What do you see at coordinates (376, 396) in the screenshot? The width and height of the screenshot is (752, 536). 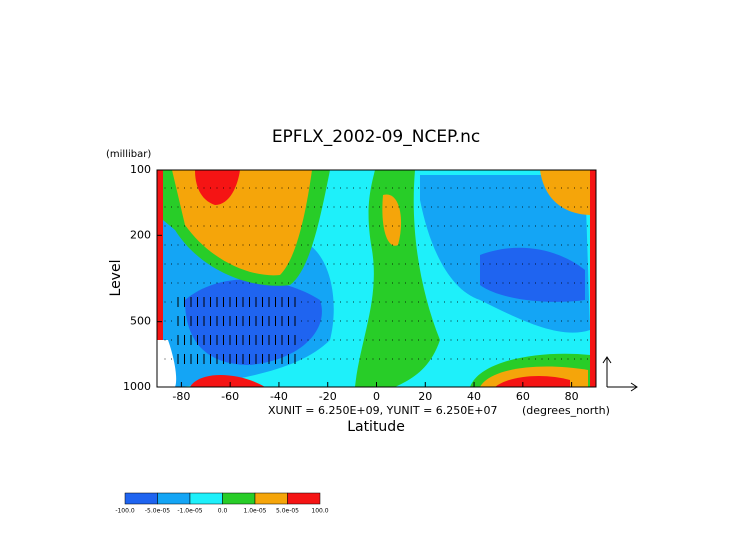 I see `x-tick-label: 0` at bounding box center [376, 396].